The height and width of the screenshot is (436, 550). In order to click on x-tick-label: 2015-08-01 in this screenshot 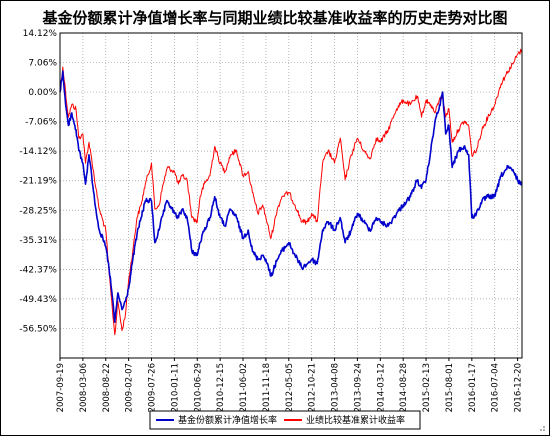, I will do `click(450, 387)`.